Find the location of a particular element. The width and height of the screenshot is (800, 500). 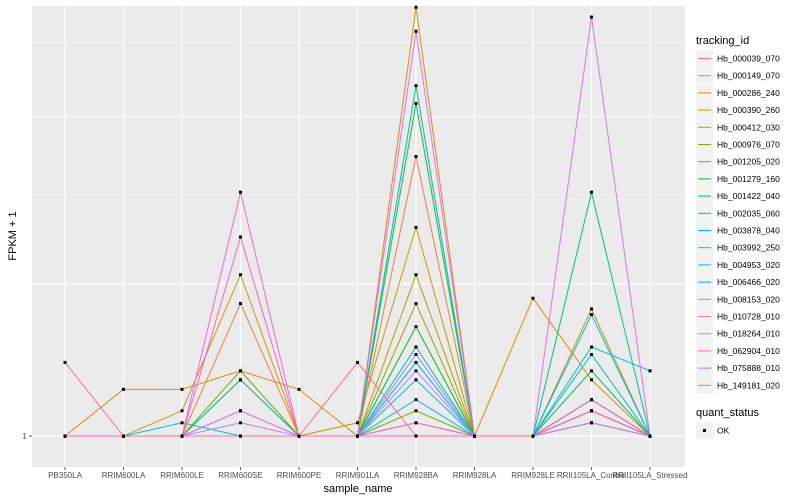

x-tick-label: RRIM928LE is located at coordinates (533, 475).